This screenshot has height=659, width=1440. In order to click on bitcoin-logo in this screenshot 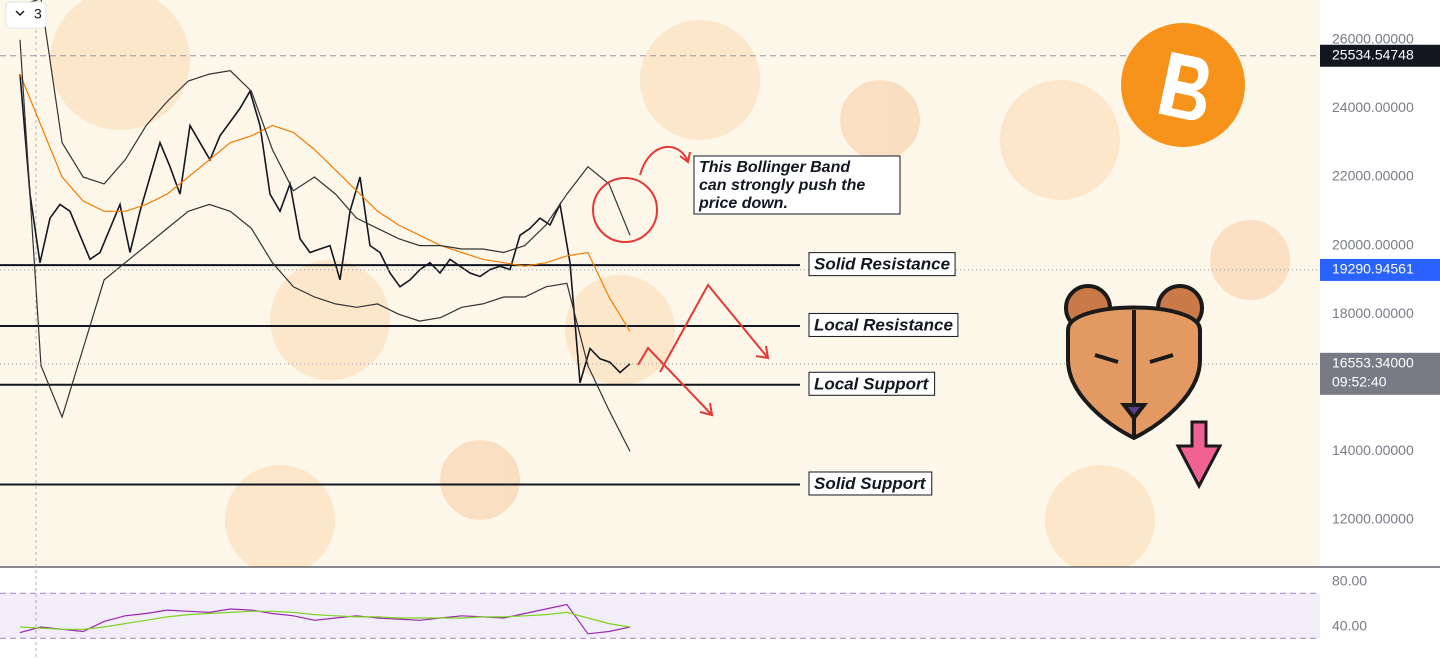, I will do `click(1183, 85)`.